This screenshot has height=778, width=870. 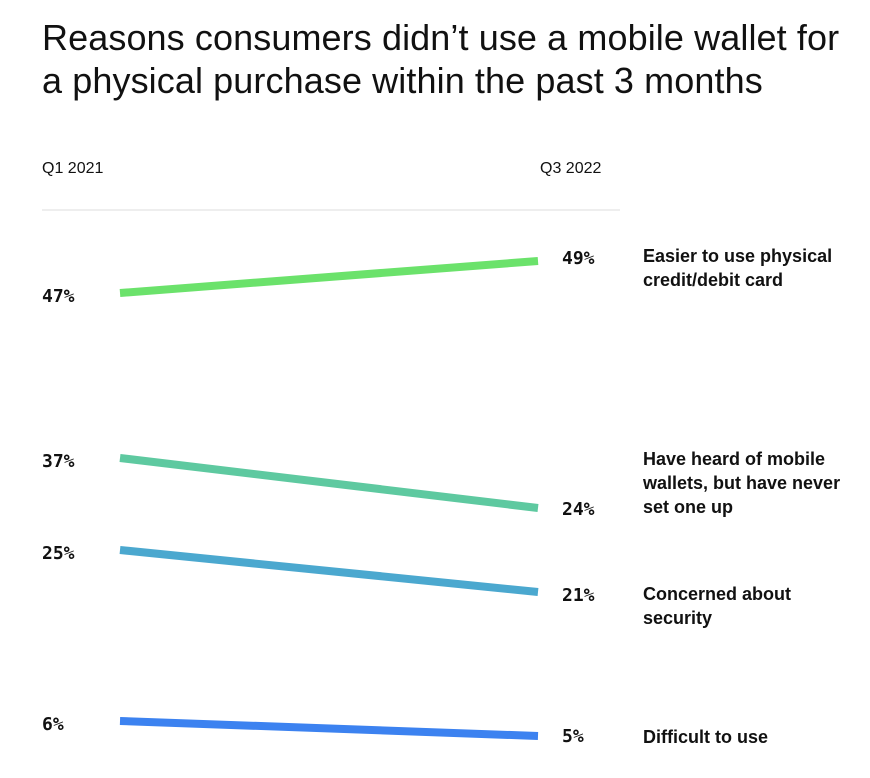 I want to click on period-start-label: Q1 2021, so click(x=73, y=168).